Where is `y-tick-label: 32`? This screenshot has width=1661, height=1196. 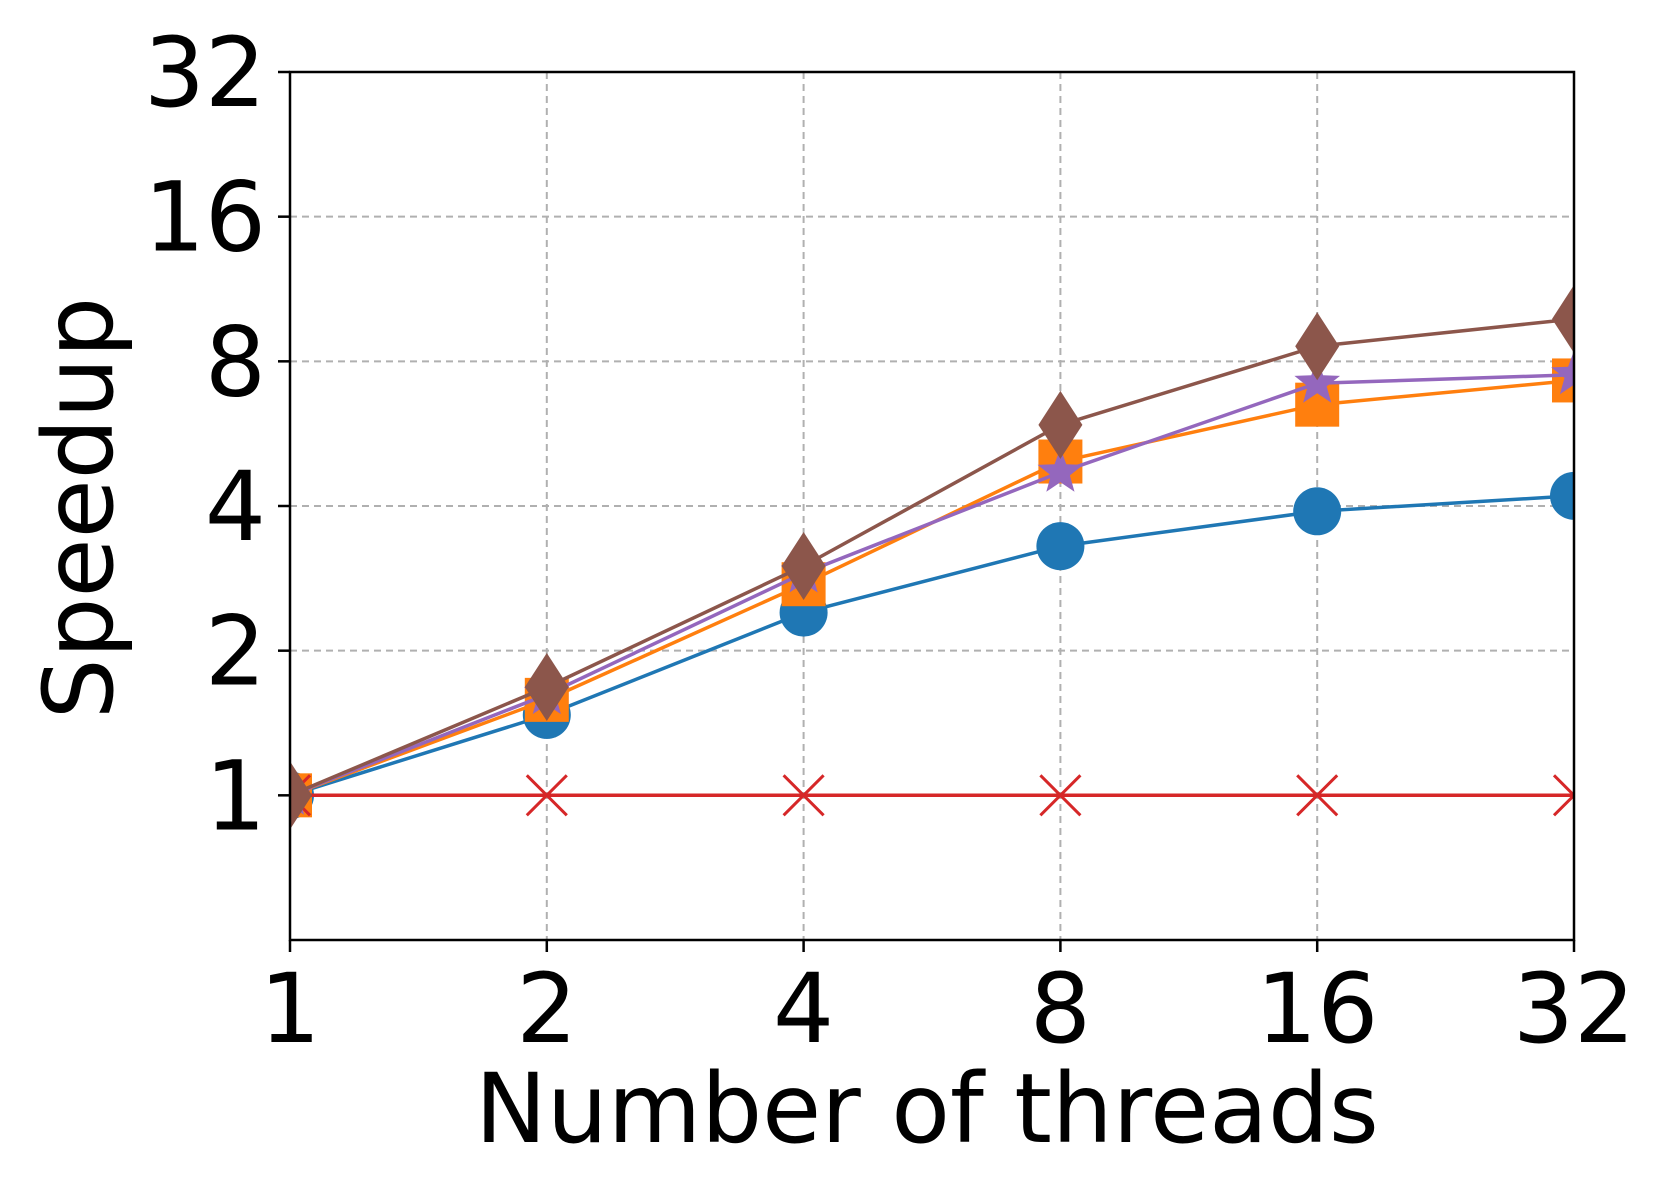
y-tick-label: 32 is located at coordinates (205, 73).